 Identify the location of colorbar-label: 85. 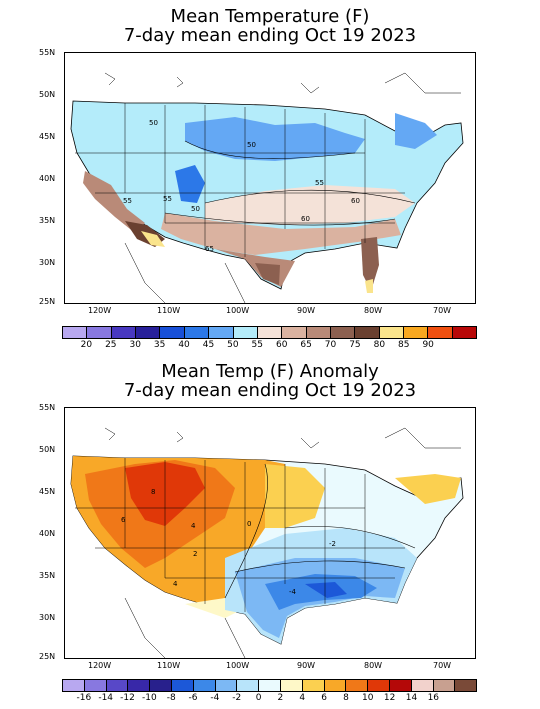
(404, 345).